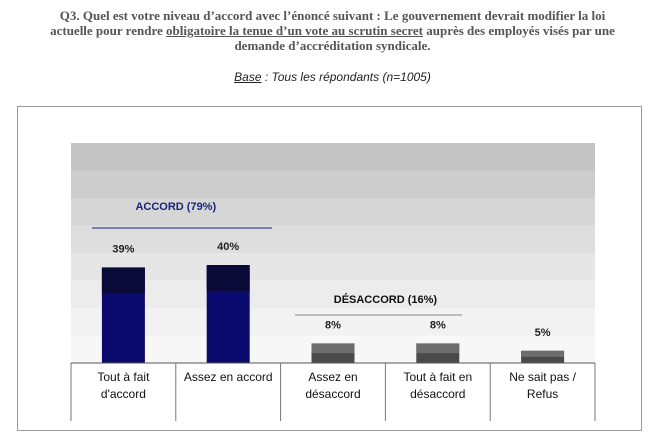 This screenshot has height=446, width=665. I want to click on category-label-line: Assez en accord, so click(228, 377).